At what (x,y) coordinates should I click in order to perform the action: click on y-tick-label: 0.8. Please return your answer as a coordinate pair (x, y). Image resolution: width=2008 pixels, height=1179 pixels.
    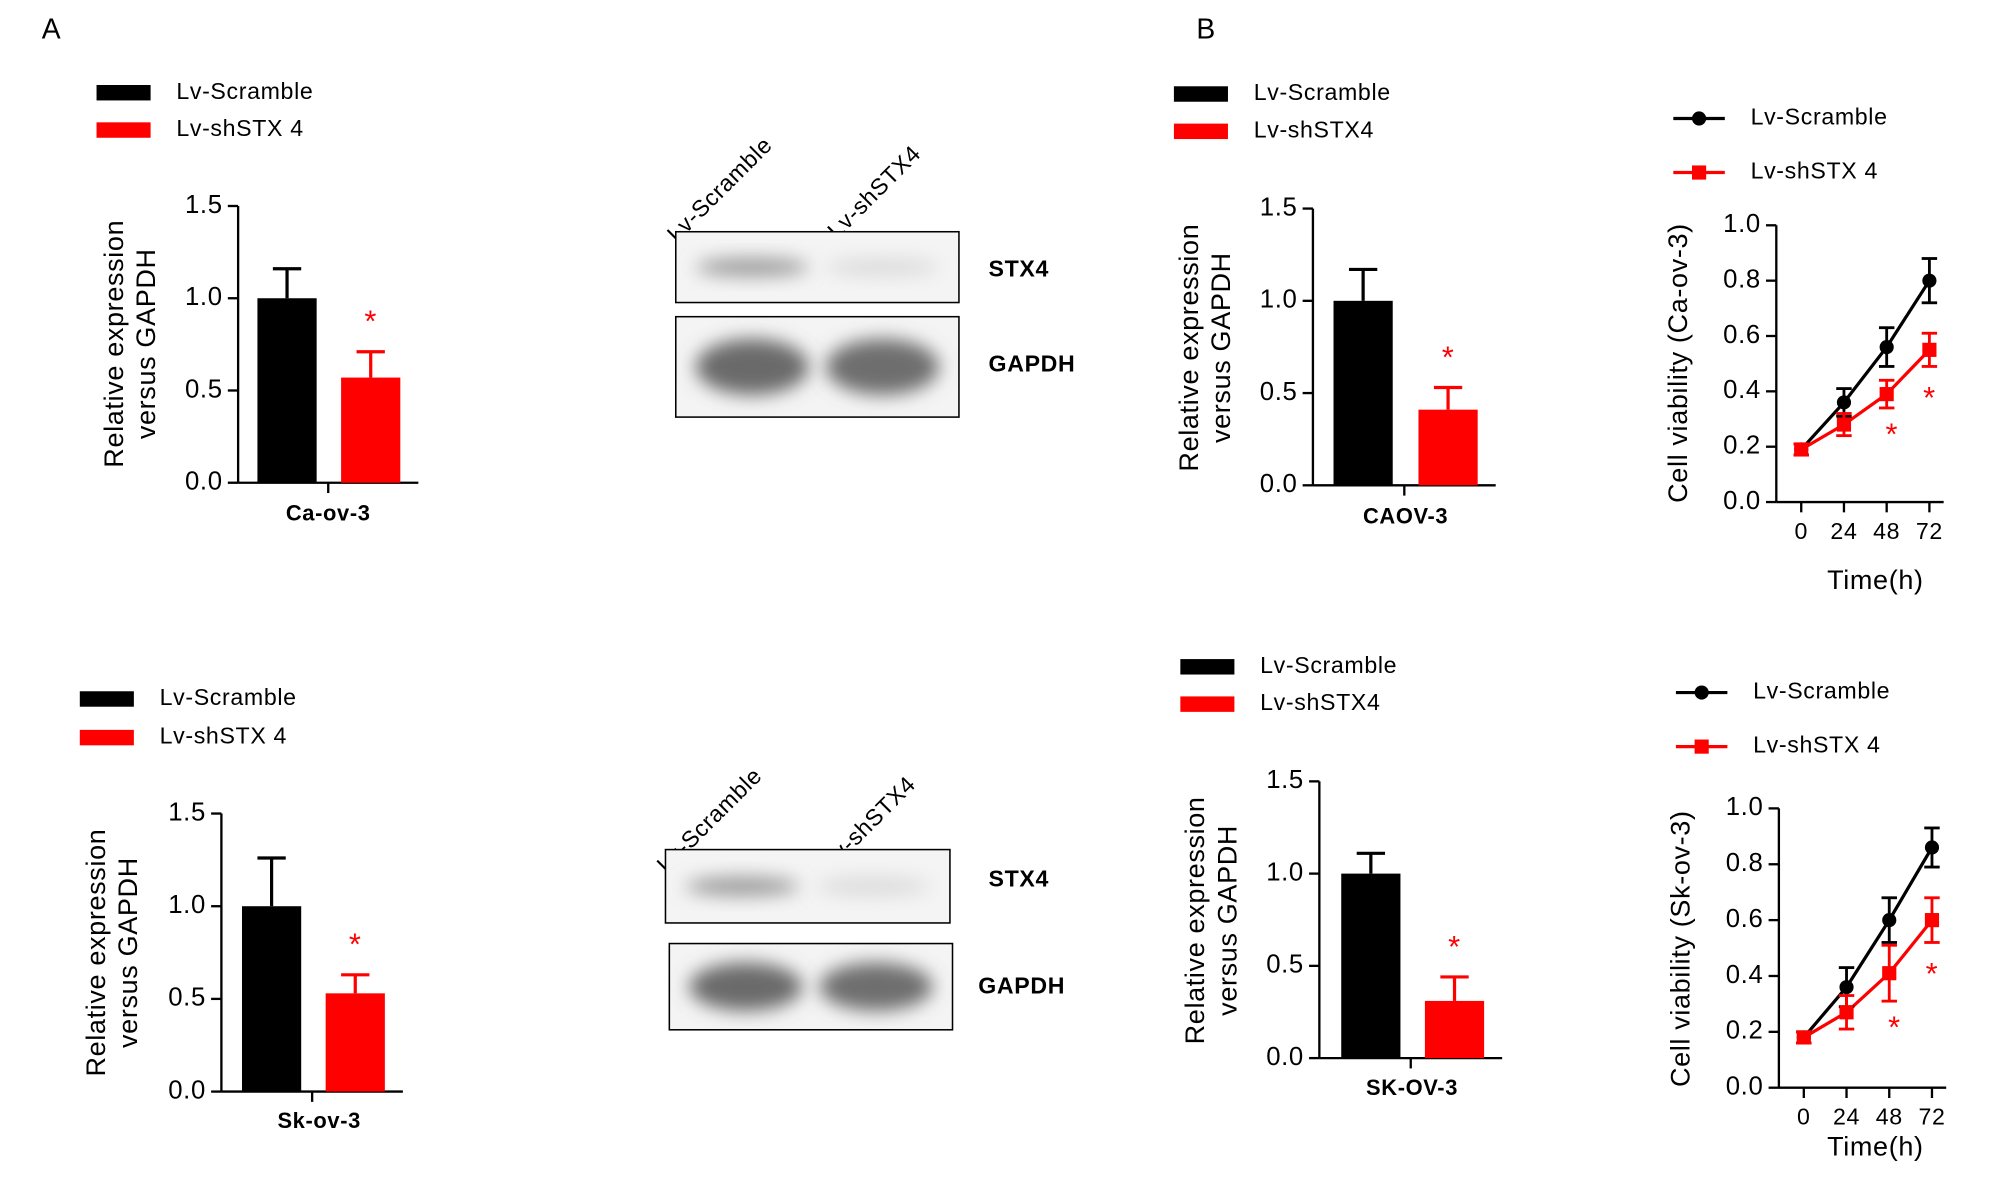
    Looking at the image, I should click on (1745, 863).